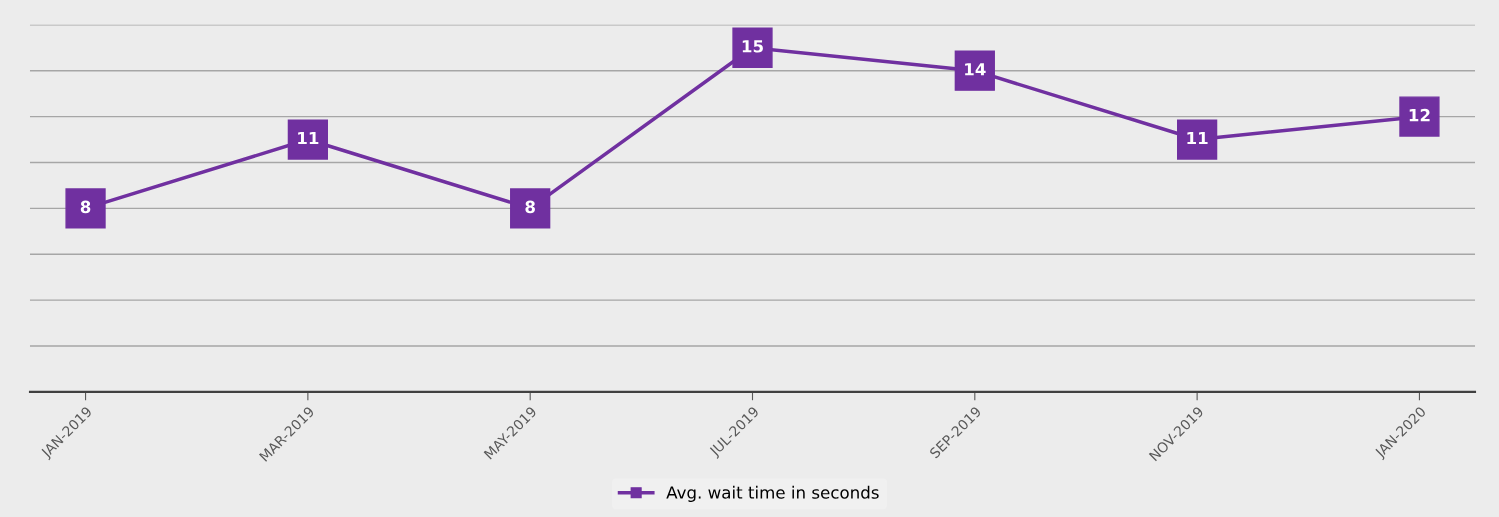  I want to click on data-label: 14, so click(975, 69).